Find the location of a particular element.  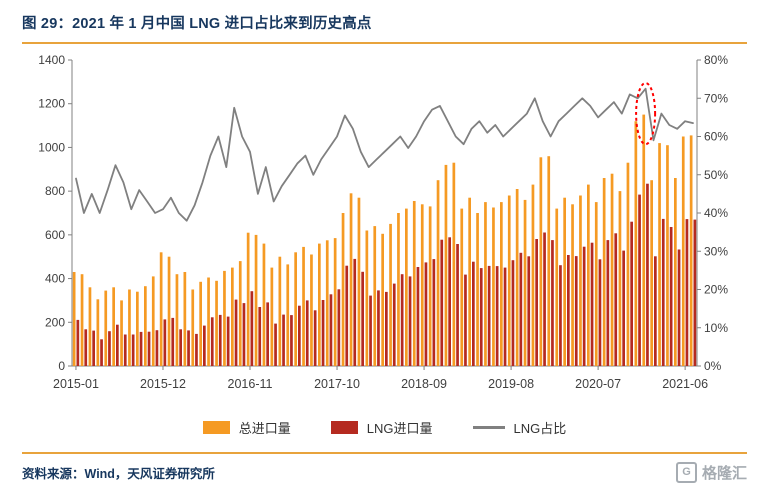

highlight-ellipse is located at coordinates (646, 114).